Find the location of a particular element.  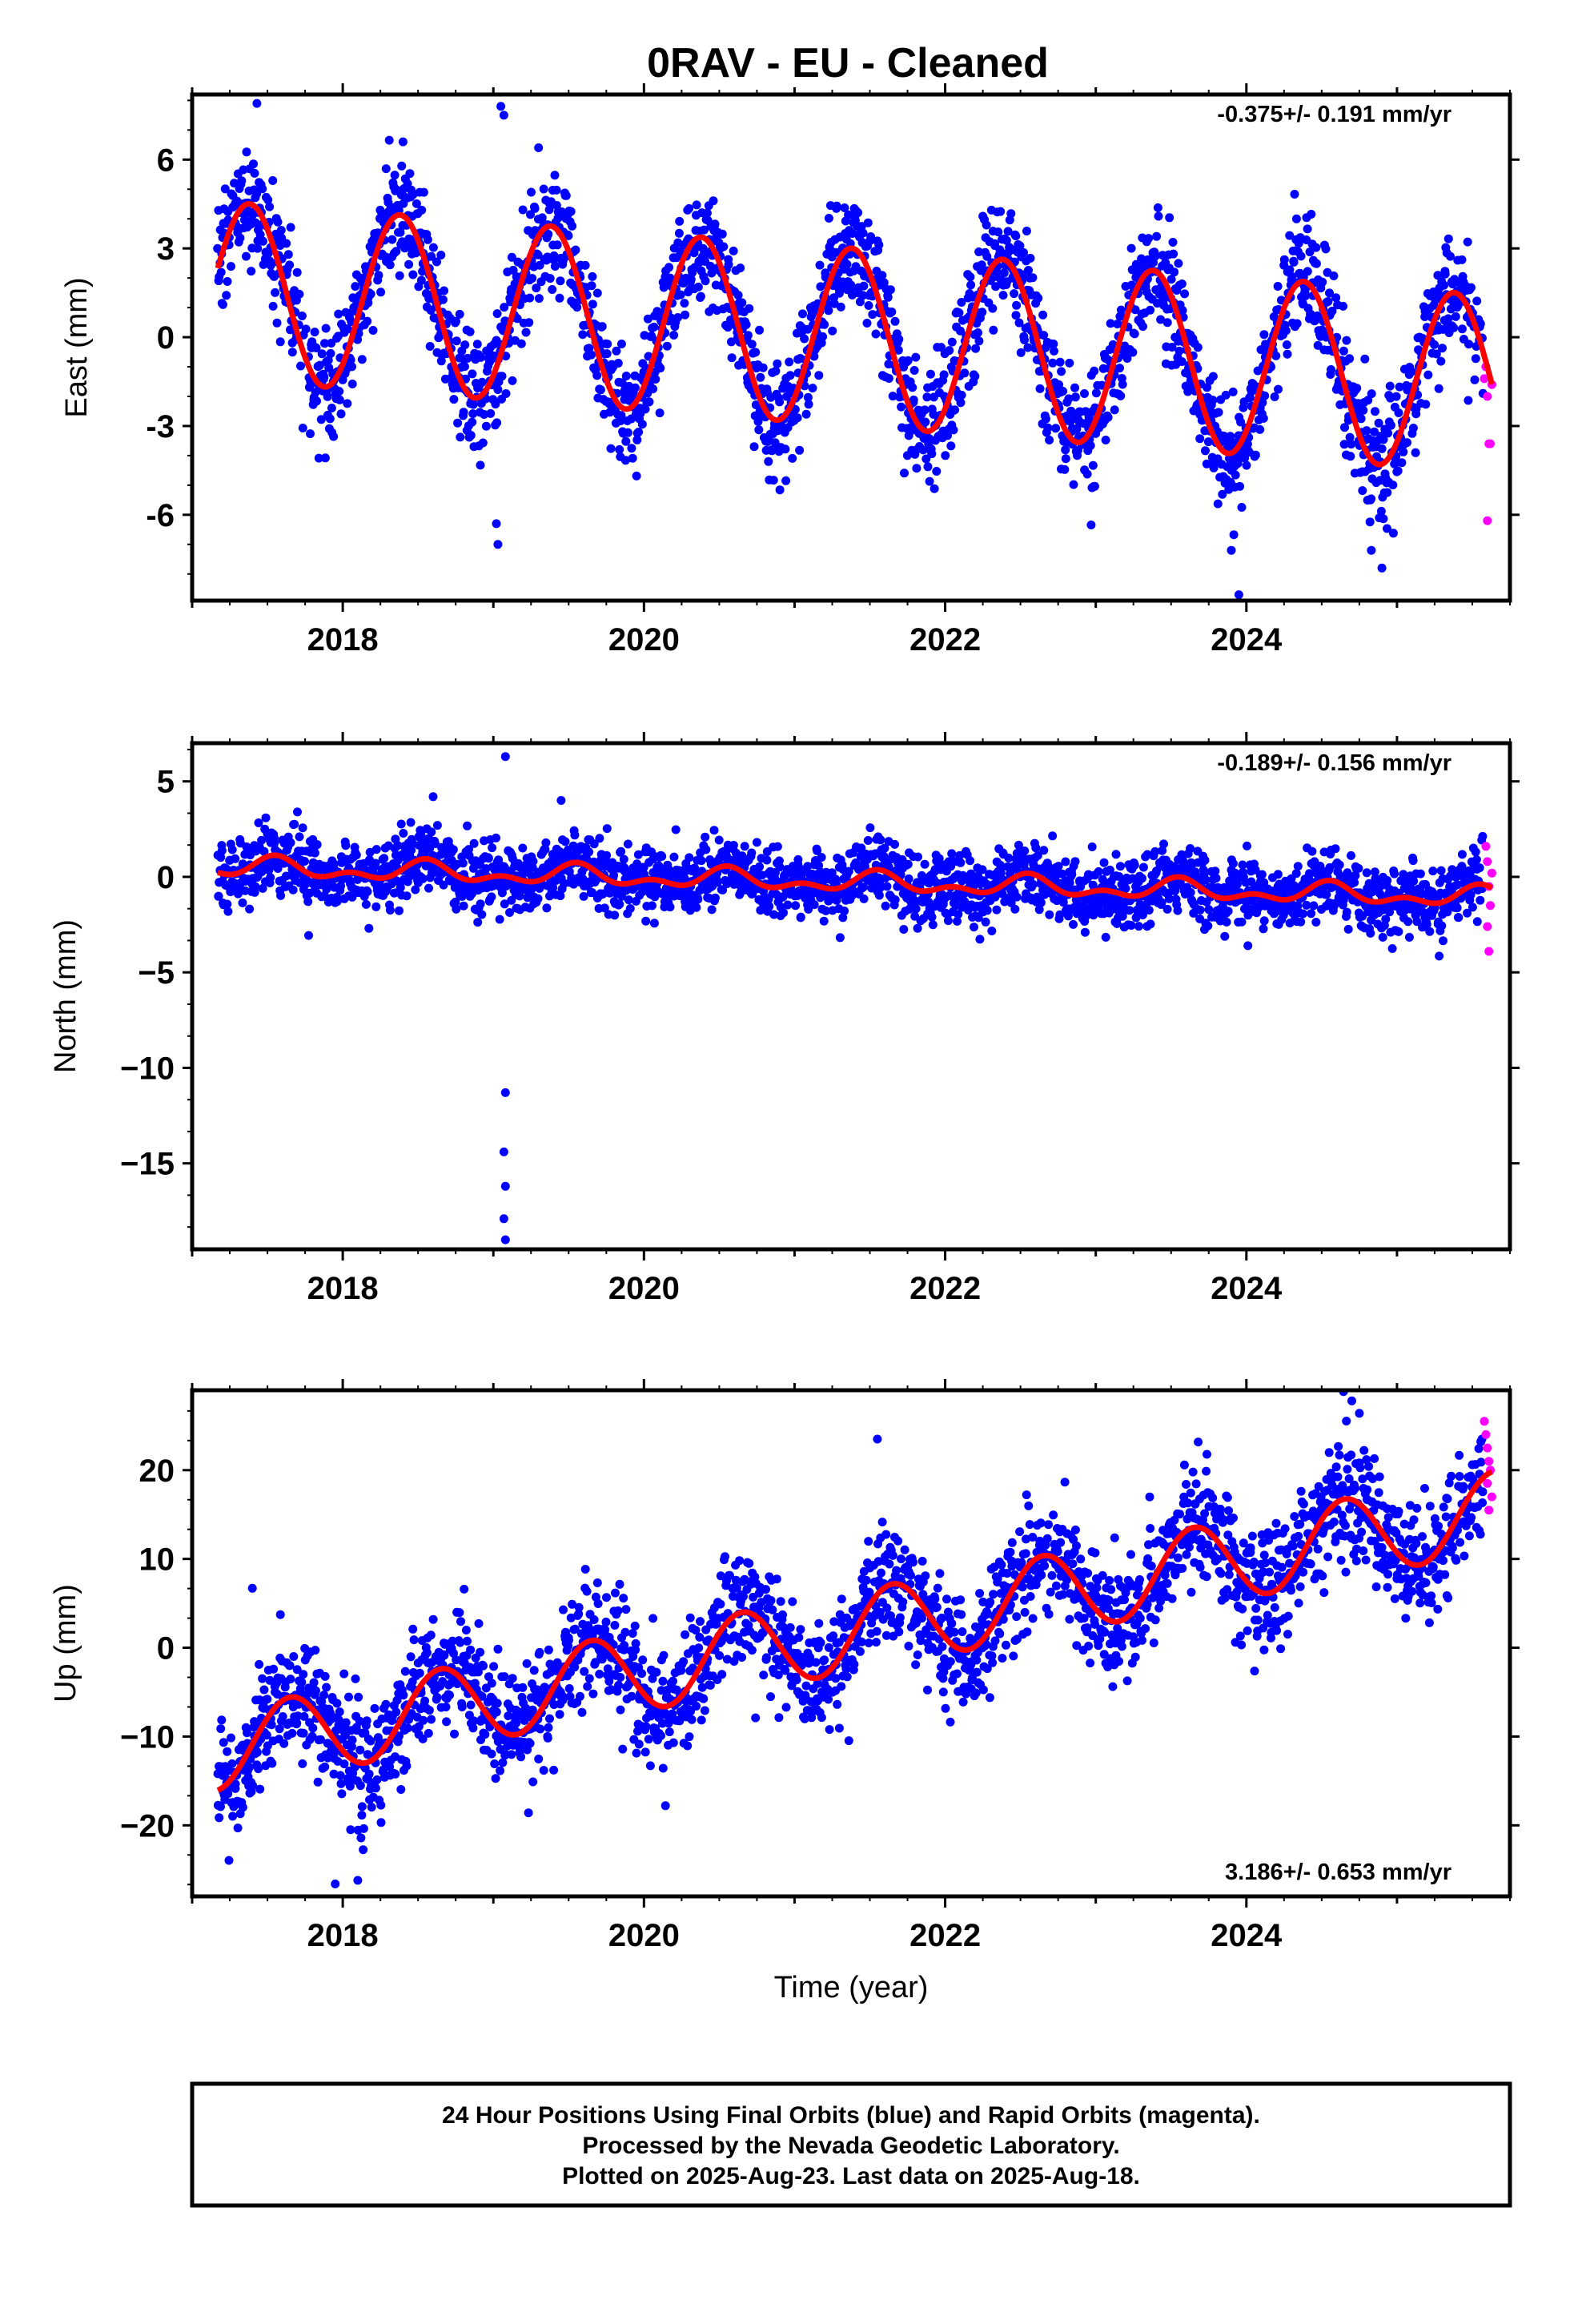

east-outlier-point is located at coordinates (403, 142).